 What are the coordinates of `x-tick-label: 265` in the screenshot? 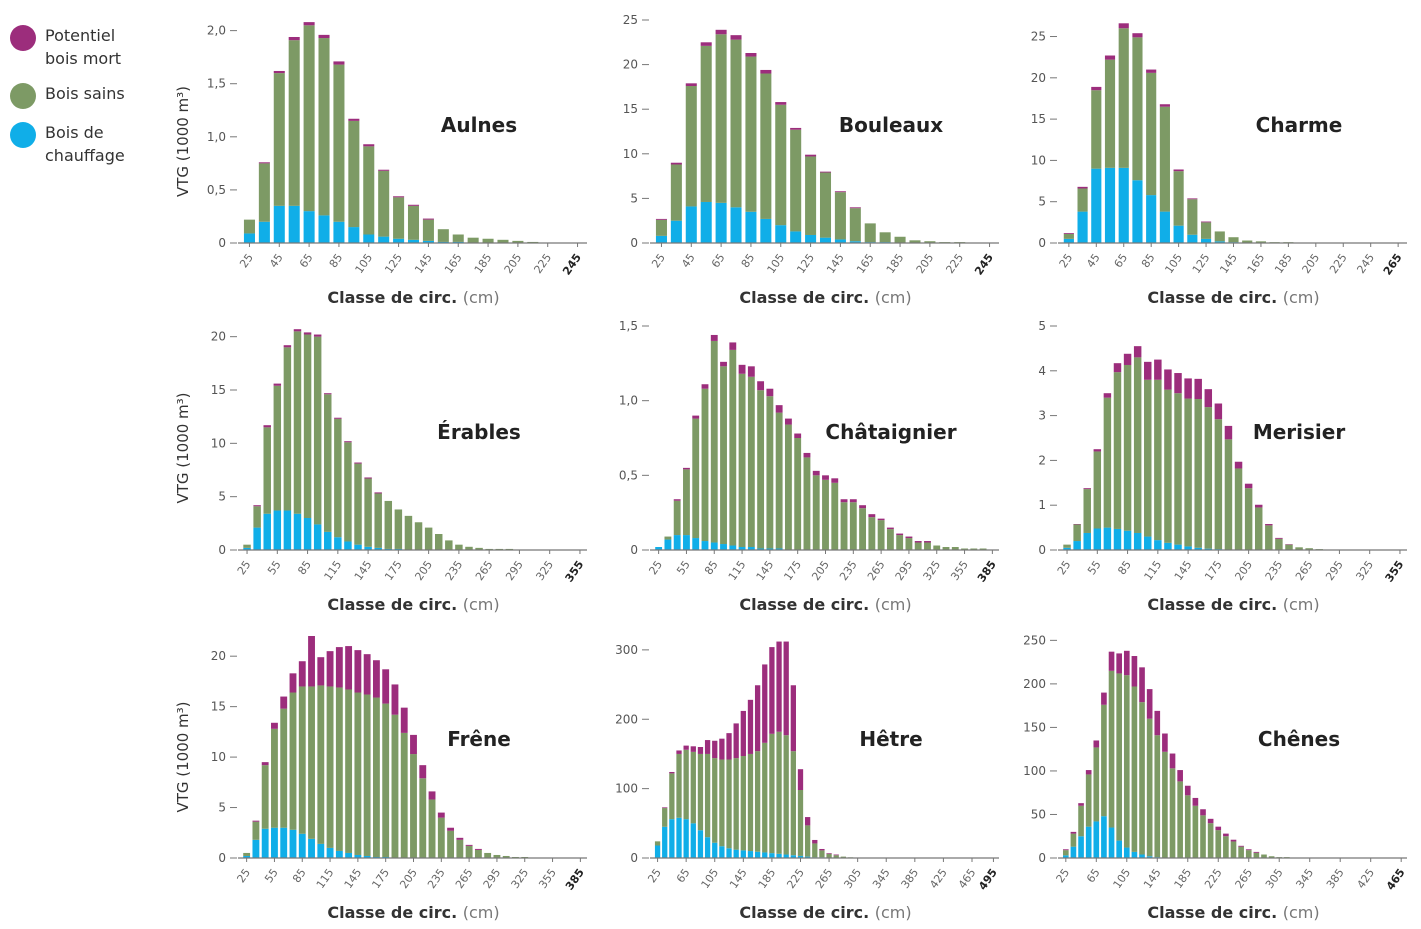 It's located at (464, 878).